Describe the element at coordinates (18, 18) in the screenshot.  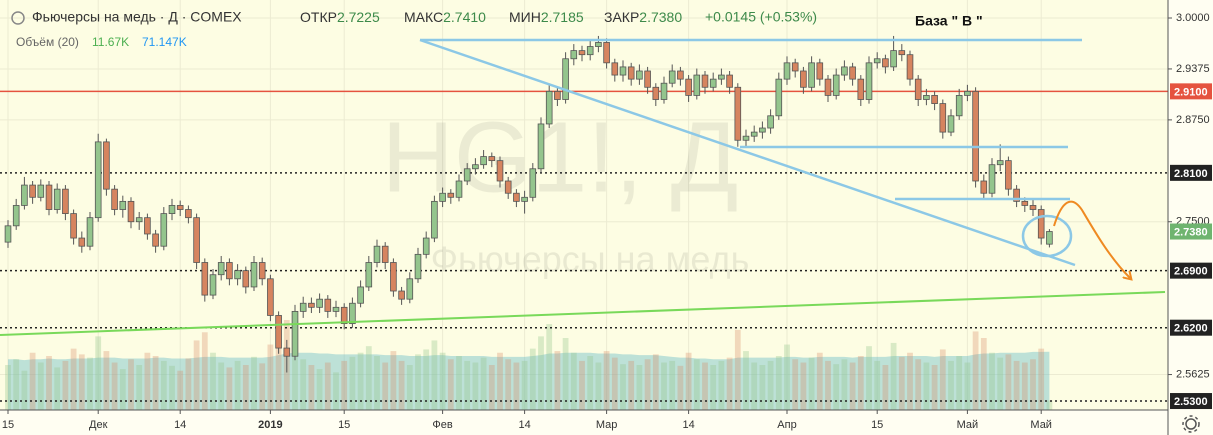
I see `collapse-icon` at that location.